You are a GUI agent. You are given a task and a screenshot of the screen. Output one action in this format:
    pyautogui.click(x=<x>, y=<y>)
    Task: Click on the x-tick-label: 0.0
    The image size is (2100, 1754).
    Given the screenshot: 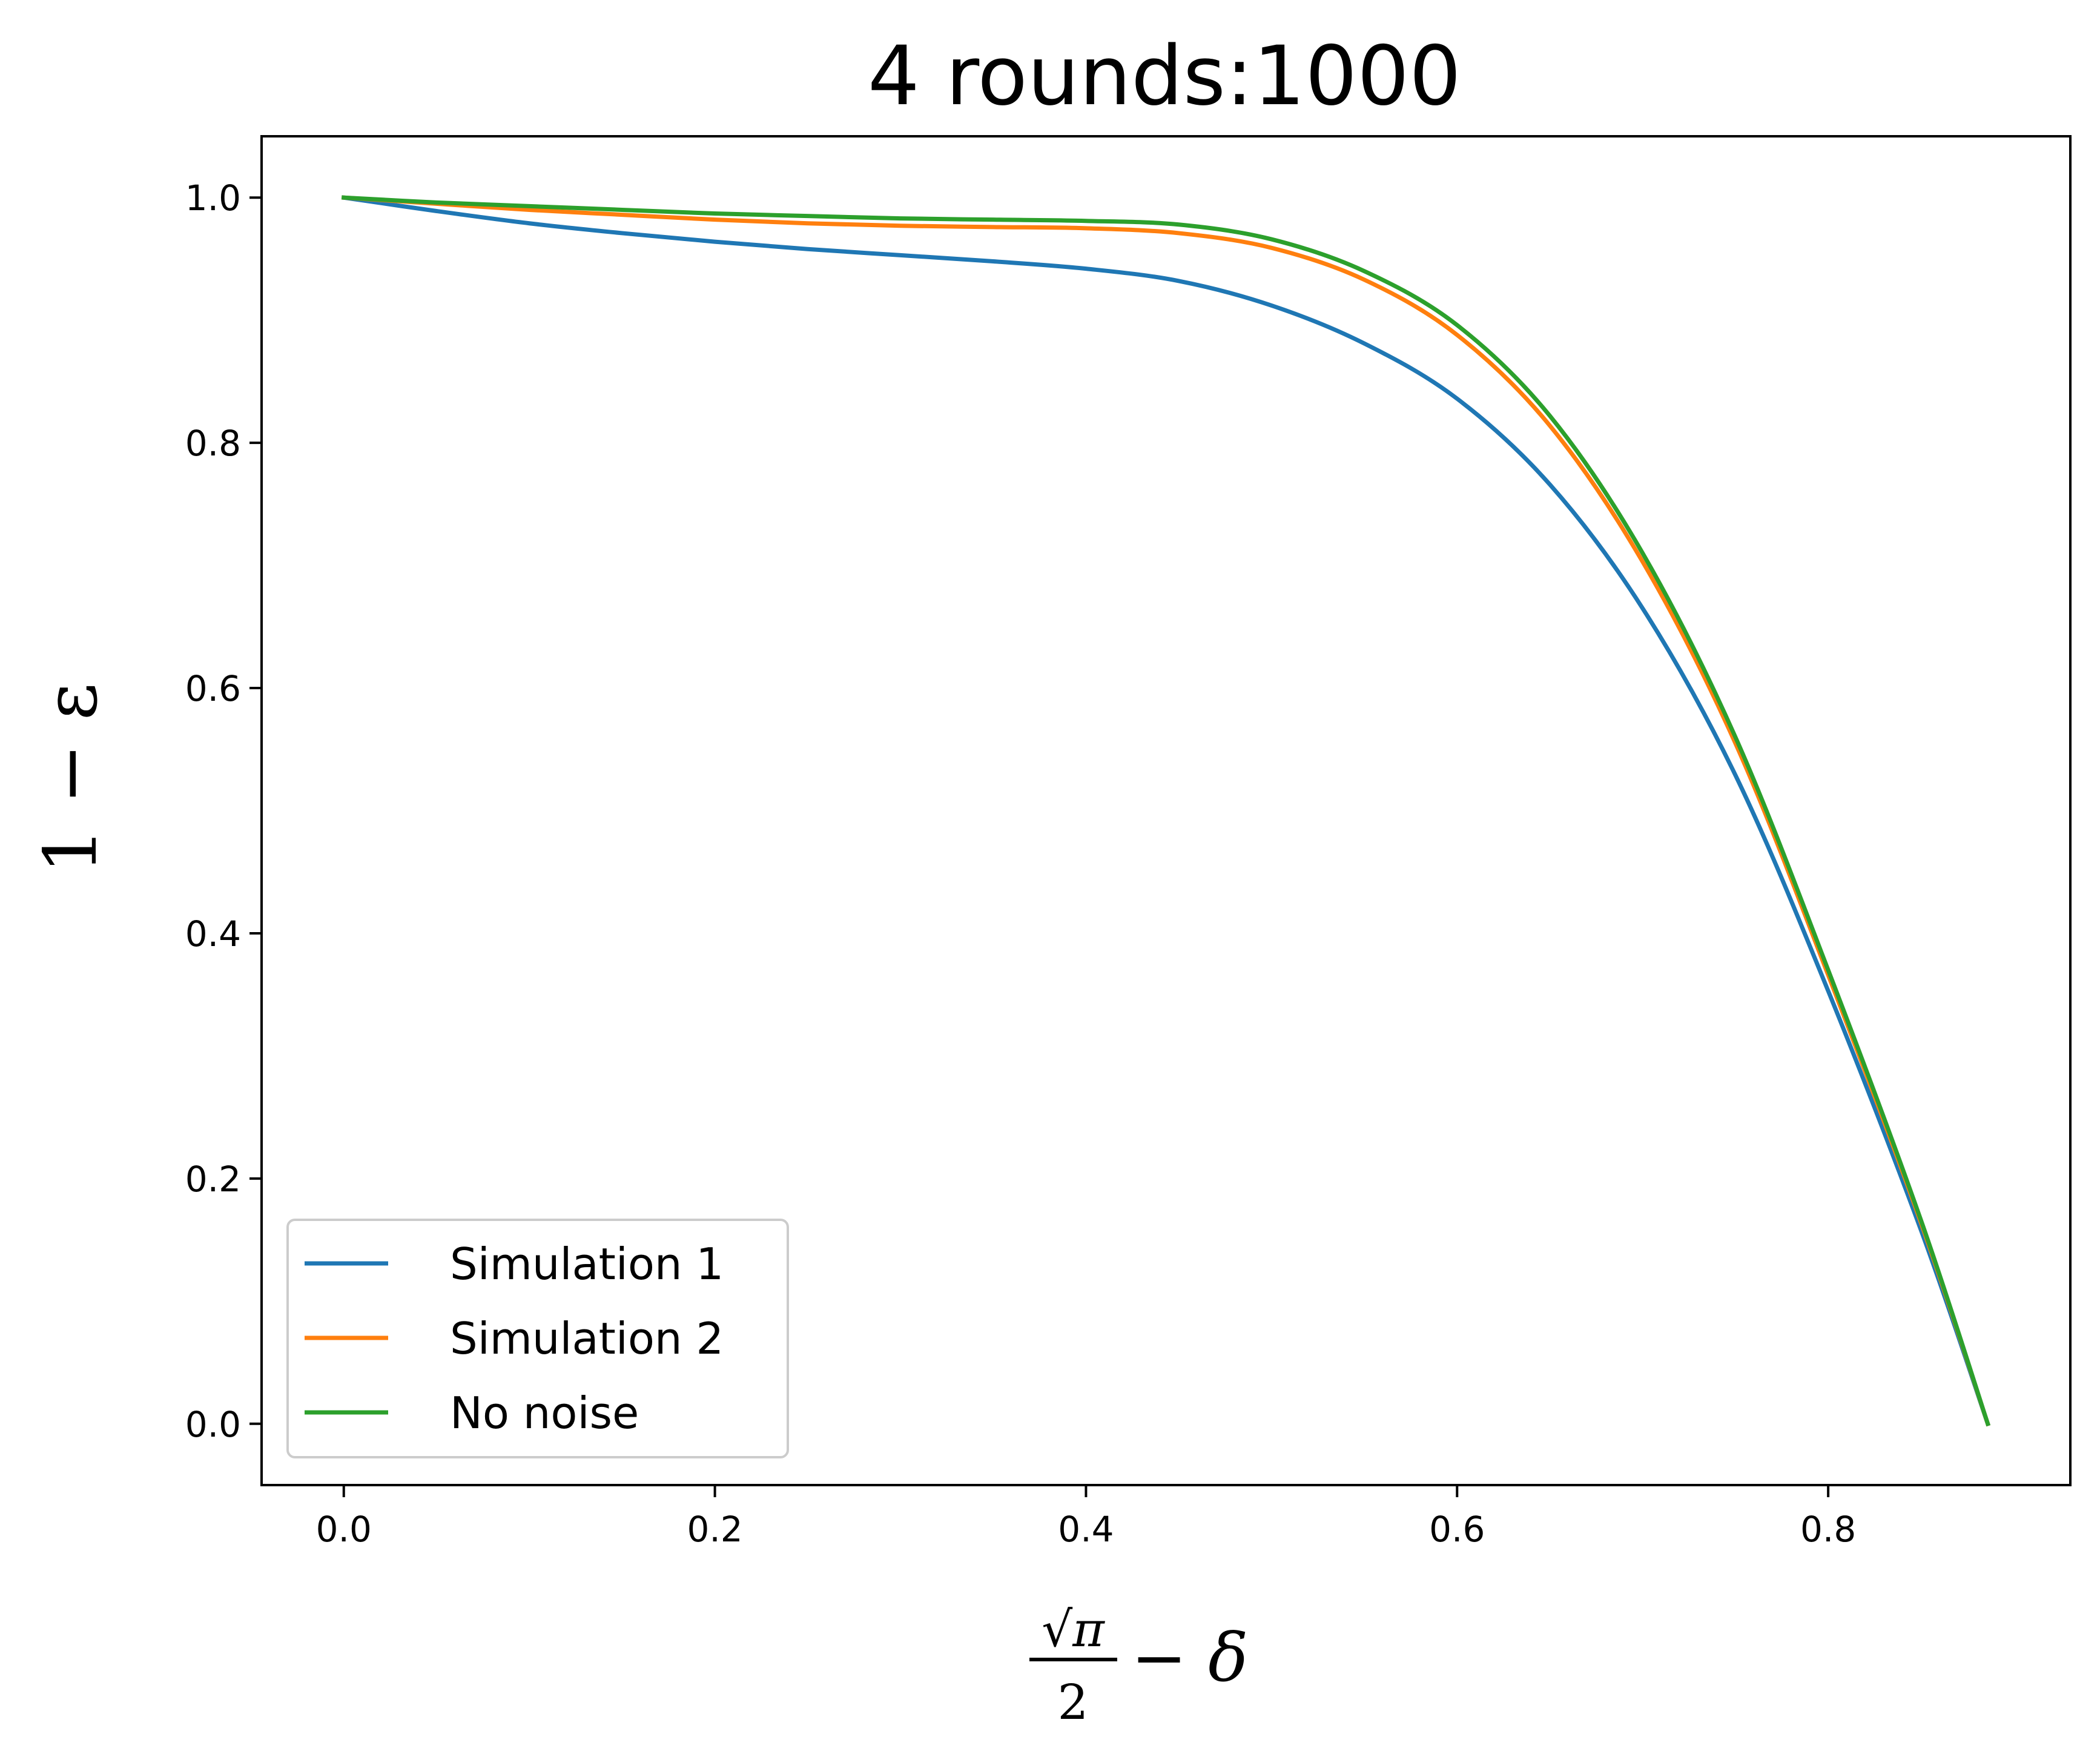 What is the action you would take?
    pyautogui.click(x=344, y=1529)
    